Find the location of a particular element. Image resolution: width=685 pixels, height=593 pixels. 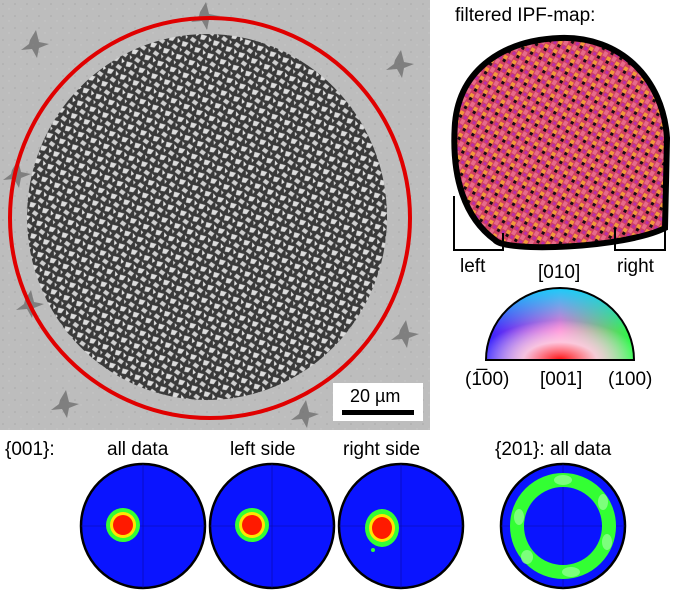

pole-figure-201-all is located at coordinates (563, 526).